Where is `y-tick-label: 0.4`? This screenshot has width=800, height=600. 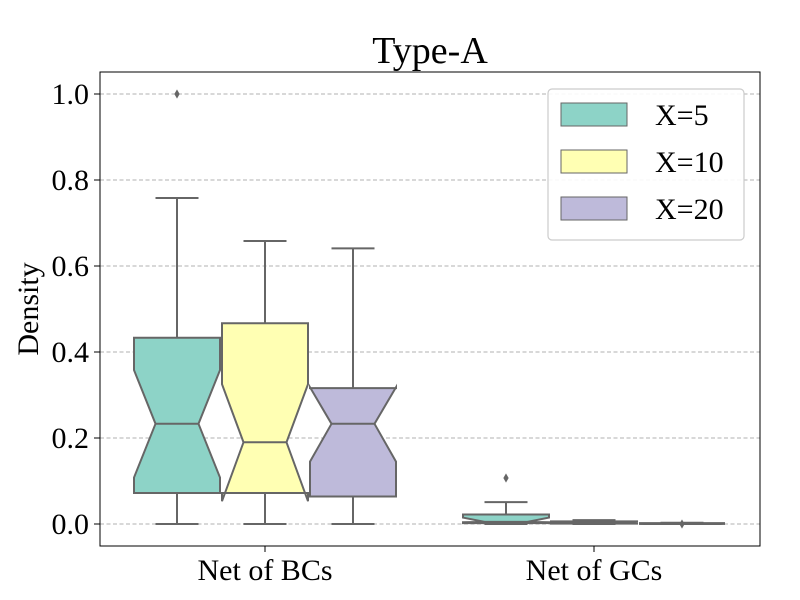
y-tick-label: 0.4 is located at coordinates (71, 352).